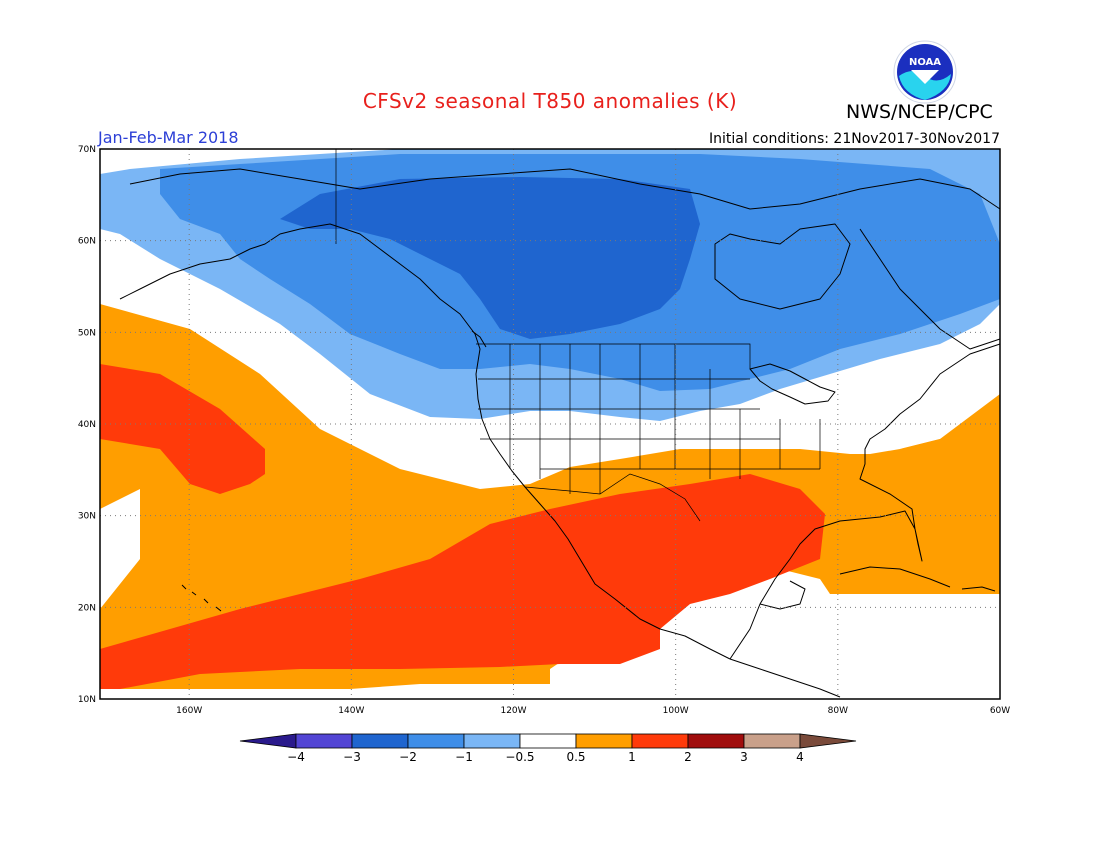 The image size is (1100, 850). What do you see at coordinates (895, 577) in the screenshot?
I see `coastline-cuba` at bounding box center [895, 577].